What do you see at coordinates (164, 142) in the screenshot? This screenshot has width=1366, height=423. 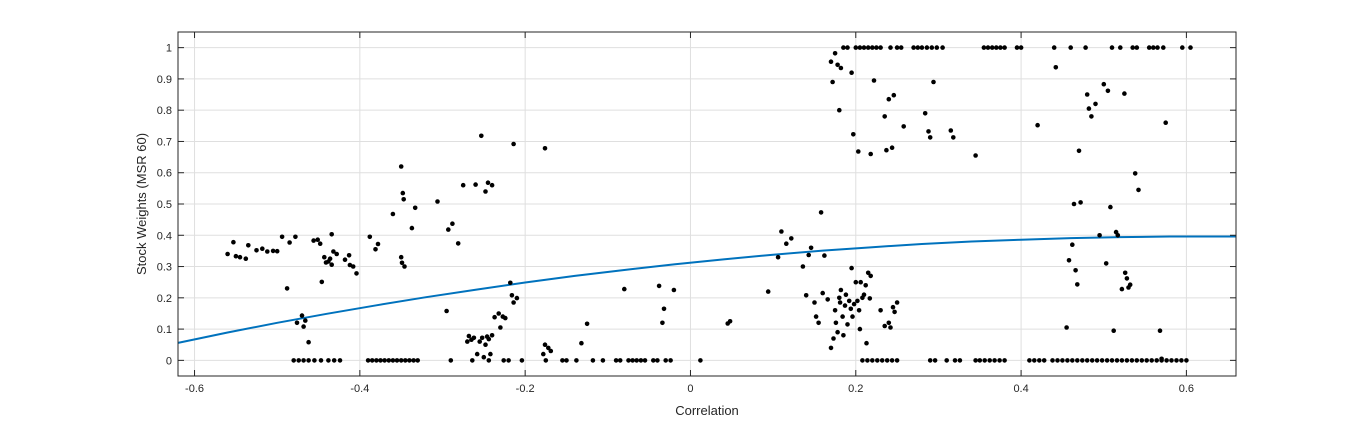 I see `y-tick-label: 0.7` at bounding box center [164, 142].